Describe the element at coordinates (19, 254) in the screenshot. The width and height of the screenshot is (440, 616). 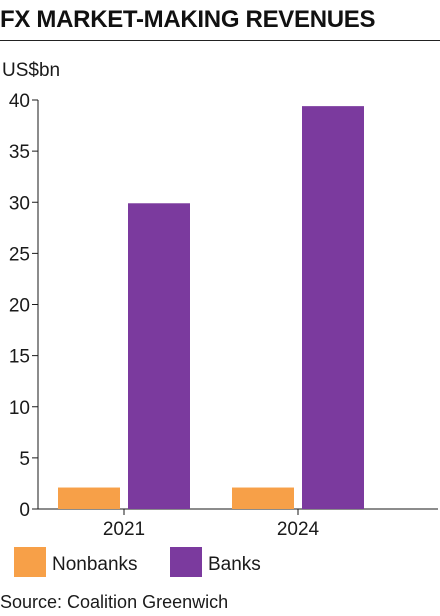
I see `y-tick-label: 25` at that location.